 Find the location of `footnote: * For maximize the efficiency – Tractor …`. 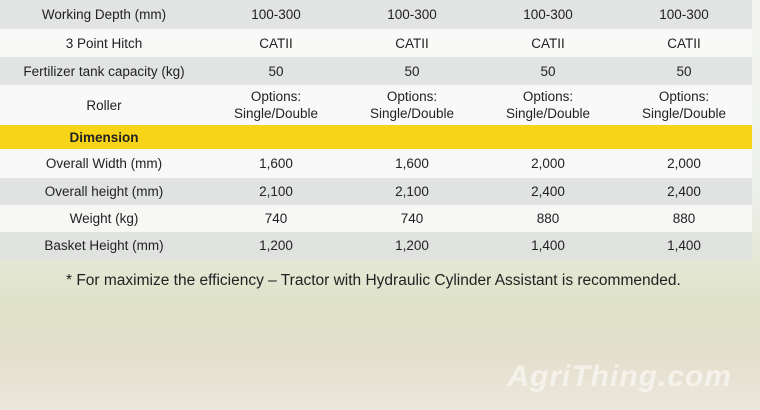

footnote: * For maximize the efficiency – Tractor … is located at coordinates (373, 280).